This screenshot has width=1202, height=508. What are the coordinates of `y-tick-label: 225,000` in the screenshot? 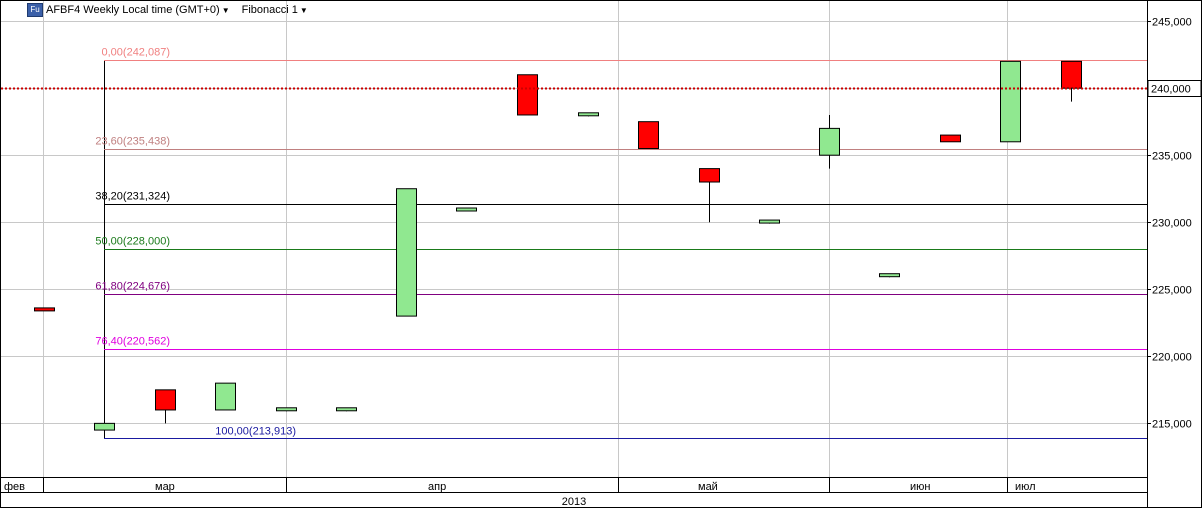 It's located at (1172, 291).